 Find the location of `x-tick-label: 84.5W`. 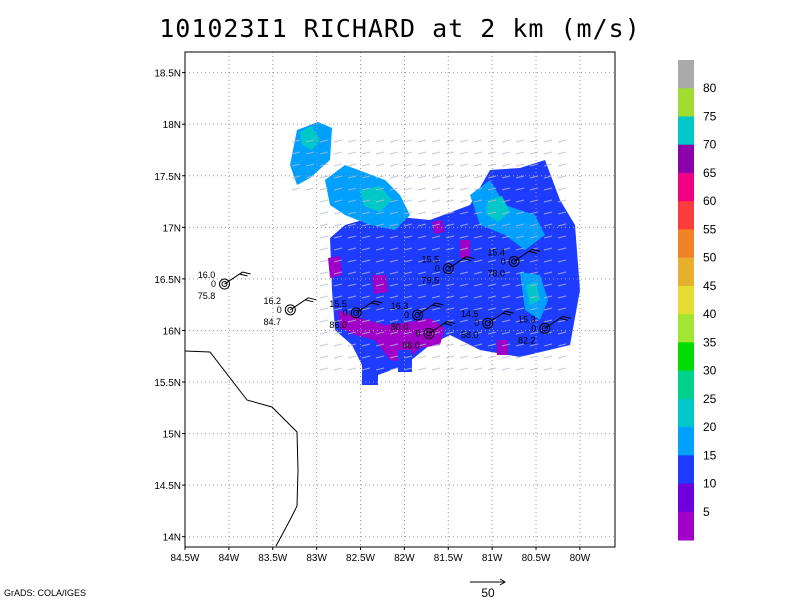

x-tick-label: 84.5W is located at coordinates (185, 558).